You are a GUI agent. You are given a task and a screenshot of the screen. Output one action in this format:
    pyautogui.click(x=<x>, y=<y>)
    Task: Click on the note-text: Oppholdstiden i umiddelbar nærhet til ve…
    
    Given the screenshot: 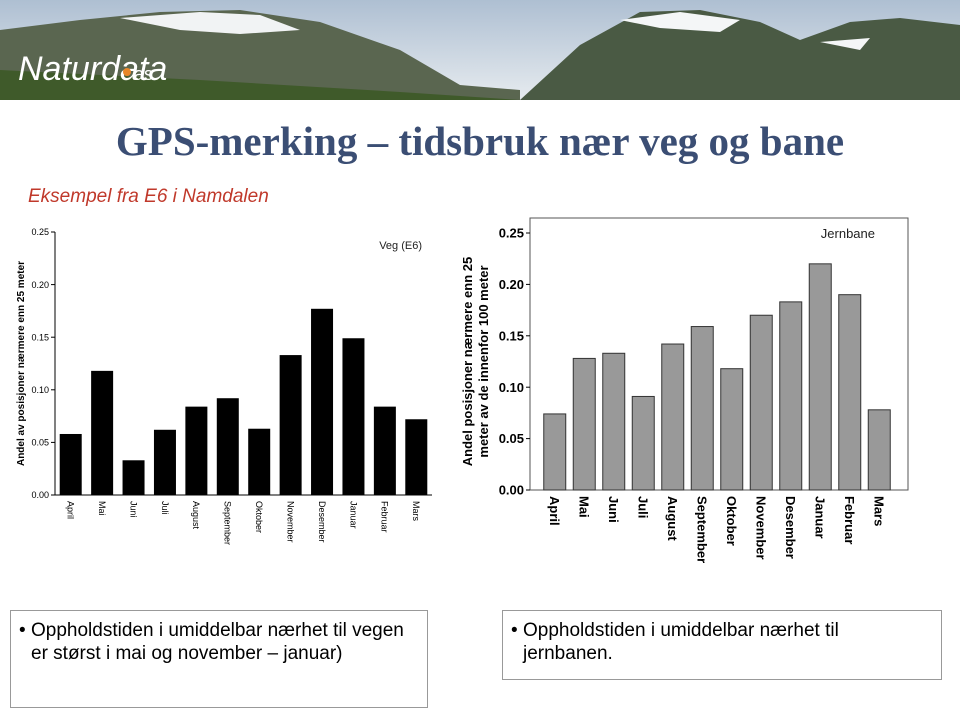 What is the action you would take?
    pyautogui.click(x=217, y=642)
    